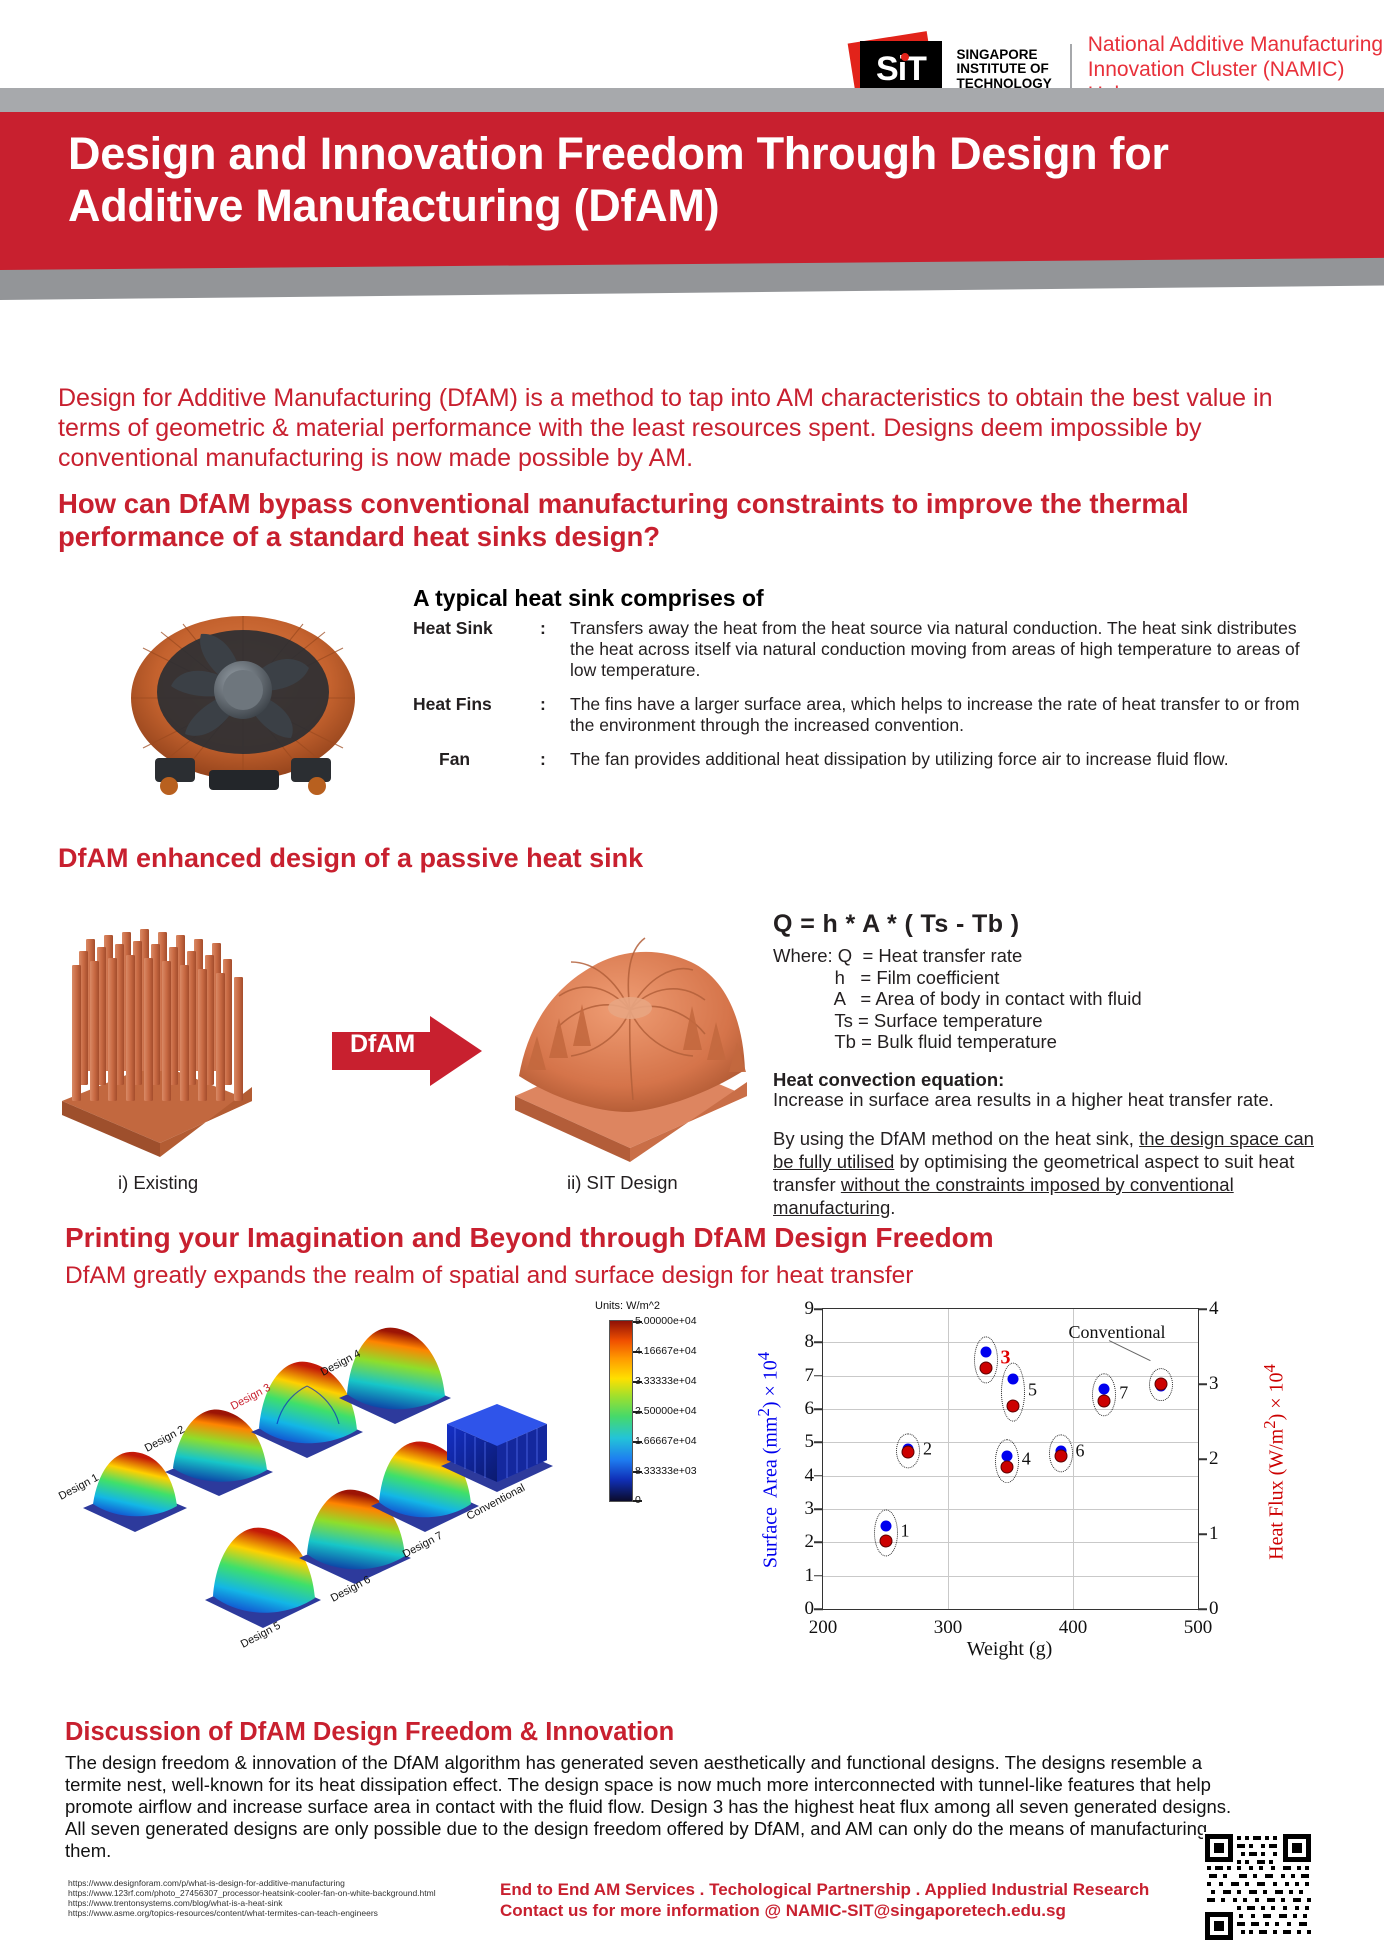  What do you see at coordinates (1070, 69) in the screenshot?
I see `logo-divider` at bounding box center [1070, 69].